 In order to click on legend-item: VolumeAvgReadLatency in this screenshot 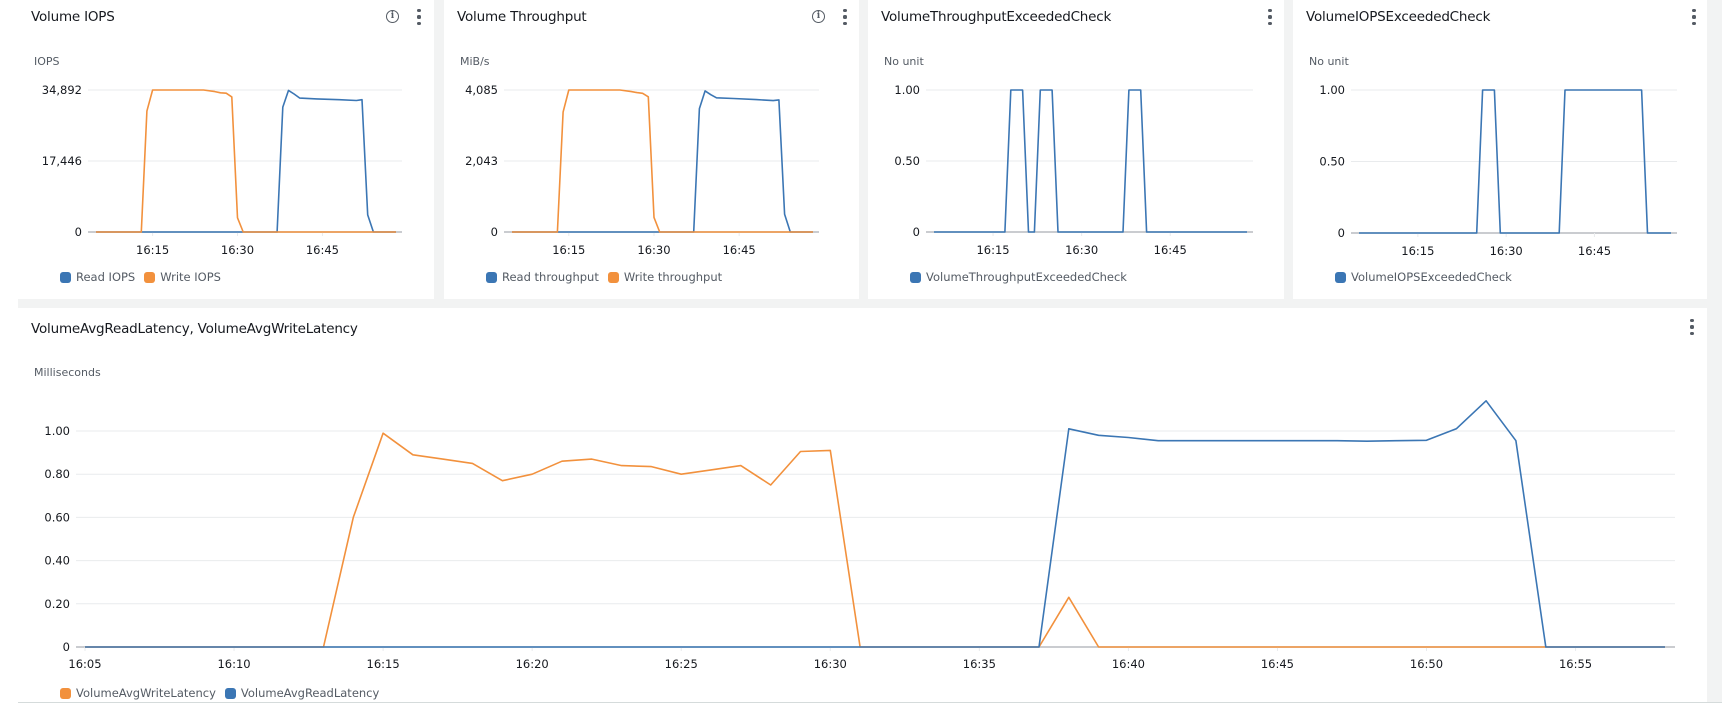, I will do `click(302, 693)`.